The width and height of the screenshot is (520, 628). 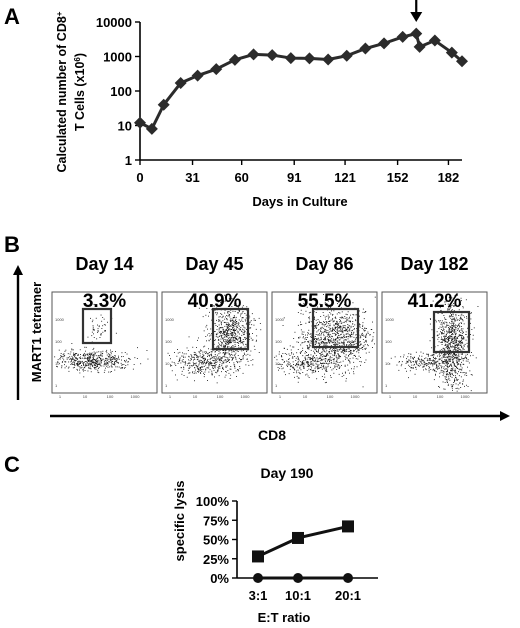 What do you see at coordinates (284, 617) in the screenshot?
I see `panel-c-x-label: E:T ratio` at bounding box center [284, 617].